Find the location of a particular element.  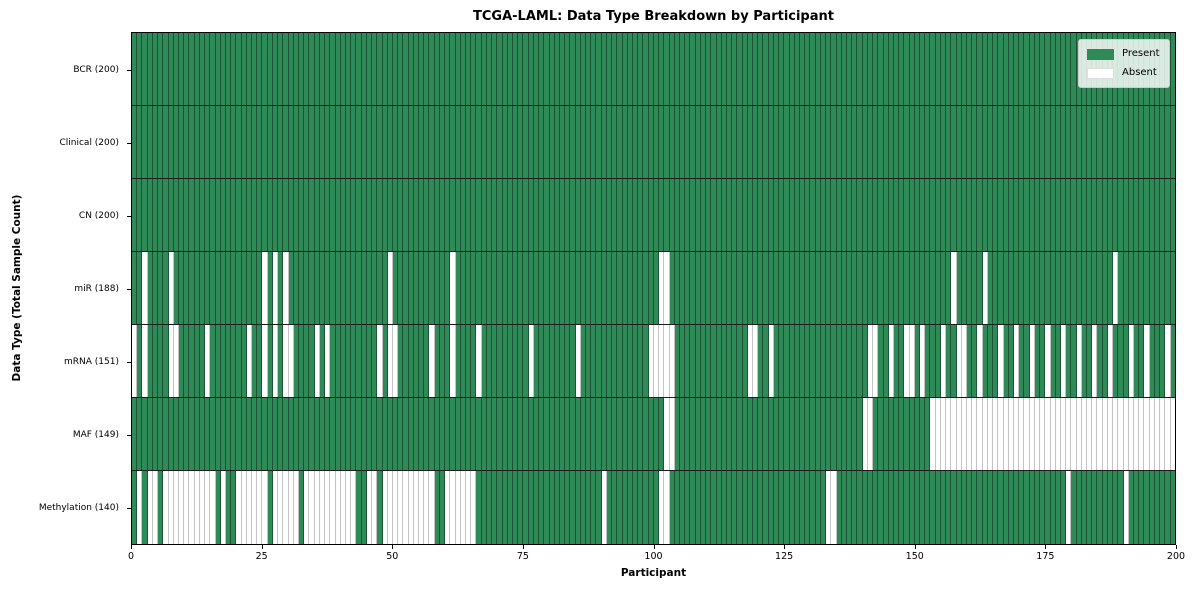

heatmap-row-Methylation is located at coordinates (653, 507).